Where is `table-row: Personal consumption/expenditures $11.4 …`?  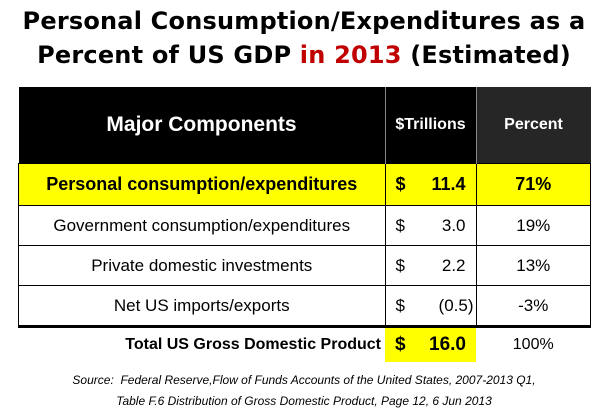 table-row: Personal consumption/expenditures $11.4 … is located at coordinates (304, 184).